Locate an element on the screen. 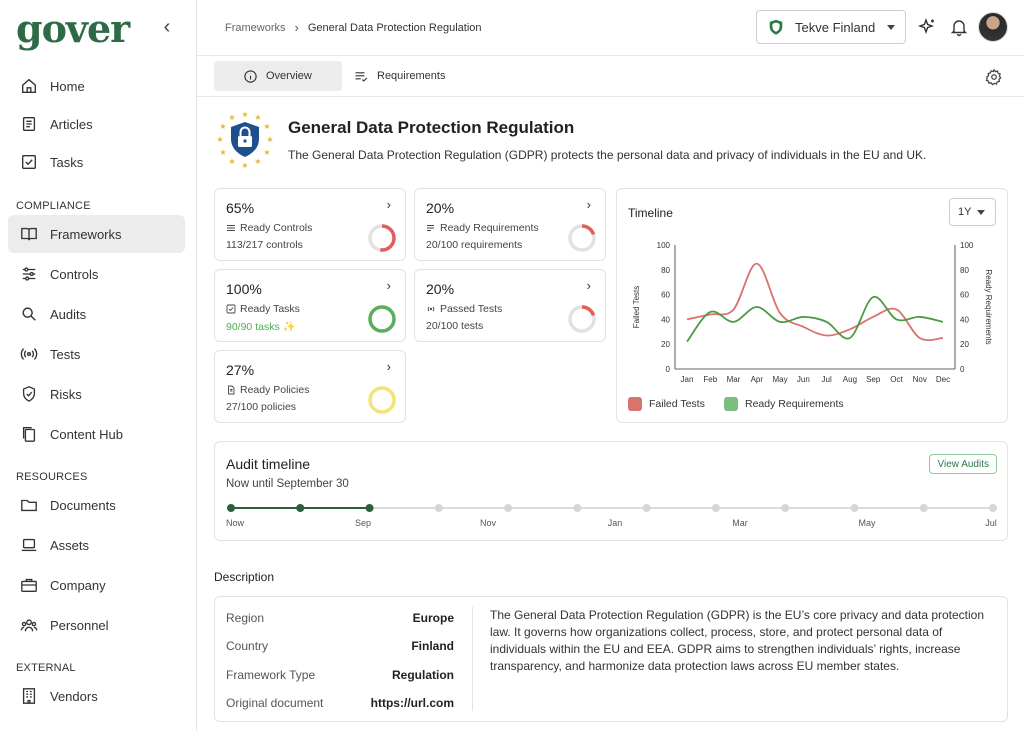 The image size is (1024, 731). stat-subtext: 20/100 tests is located at coordinates (455, 326).